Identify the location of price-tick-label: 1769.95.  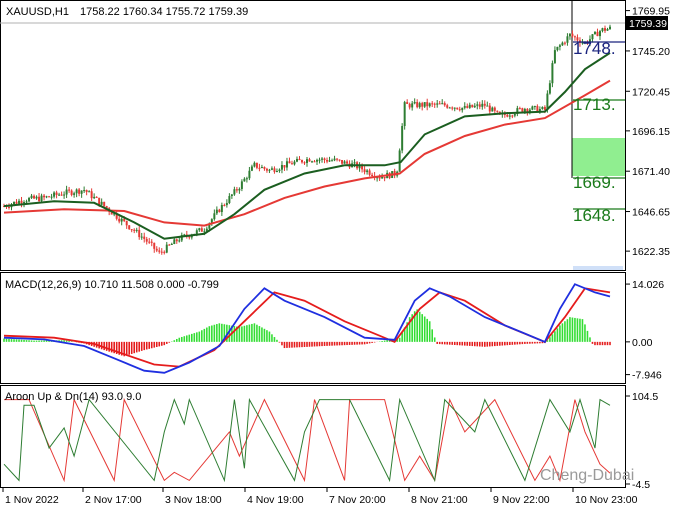
(651, 12).